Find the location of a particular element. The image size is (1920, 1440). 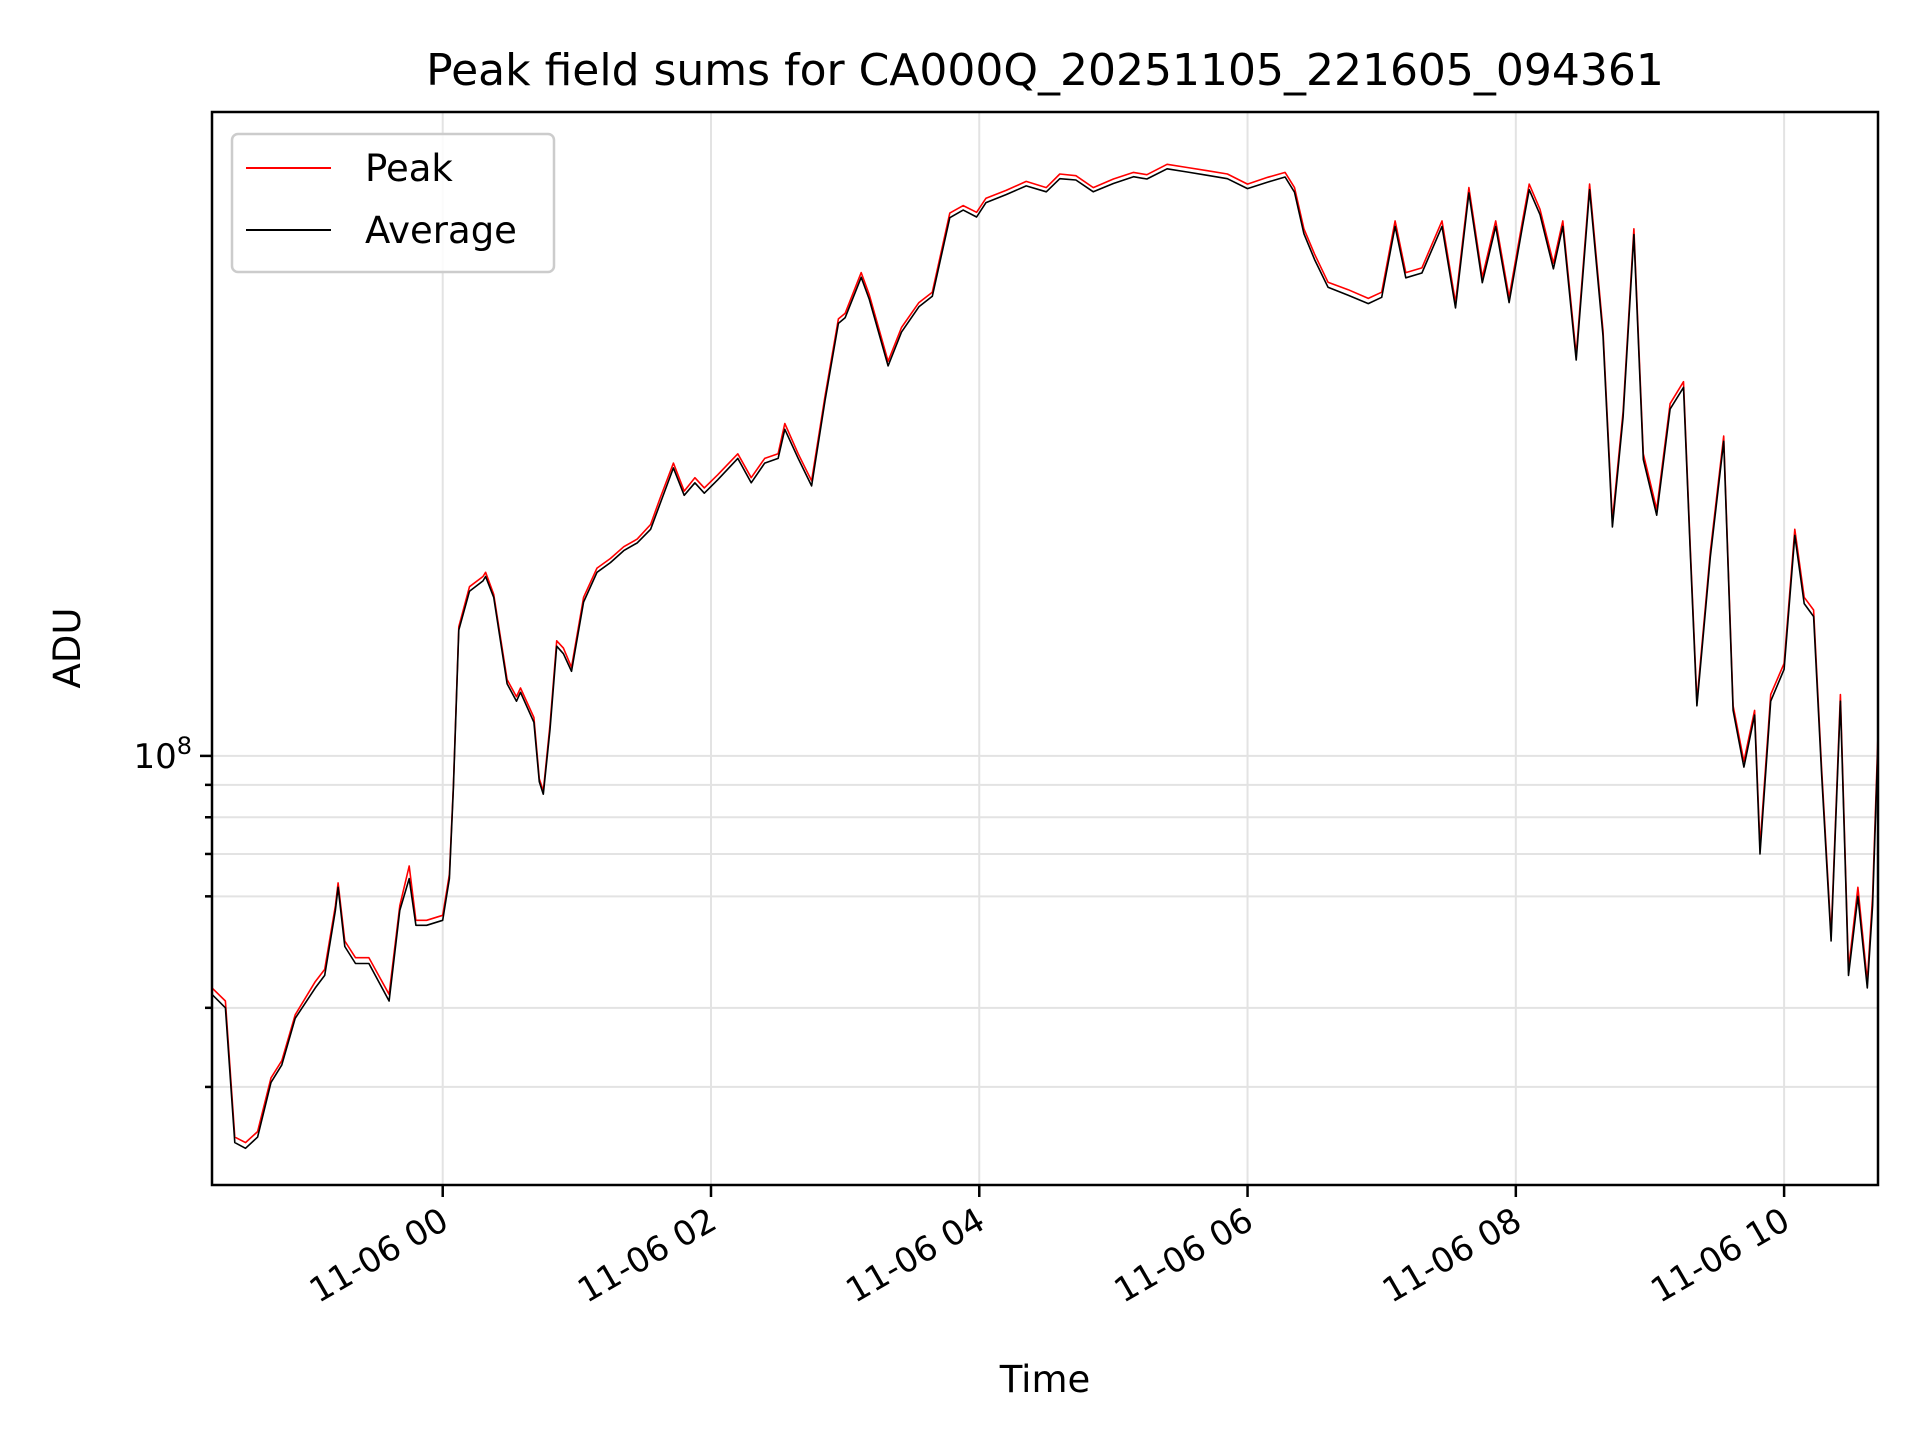

y-tick-label: 108 is located at coordinates (162, 754).